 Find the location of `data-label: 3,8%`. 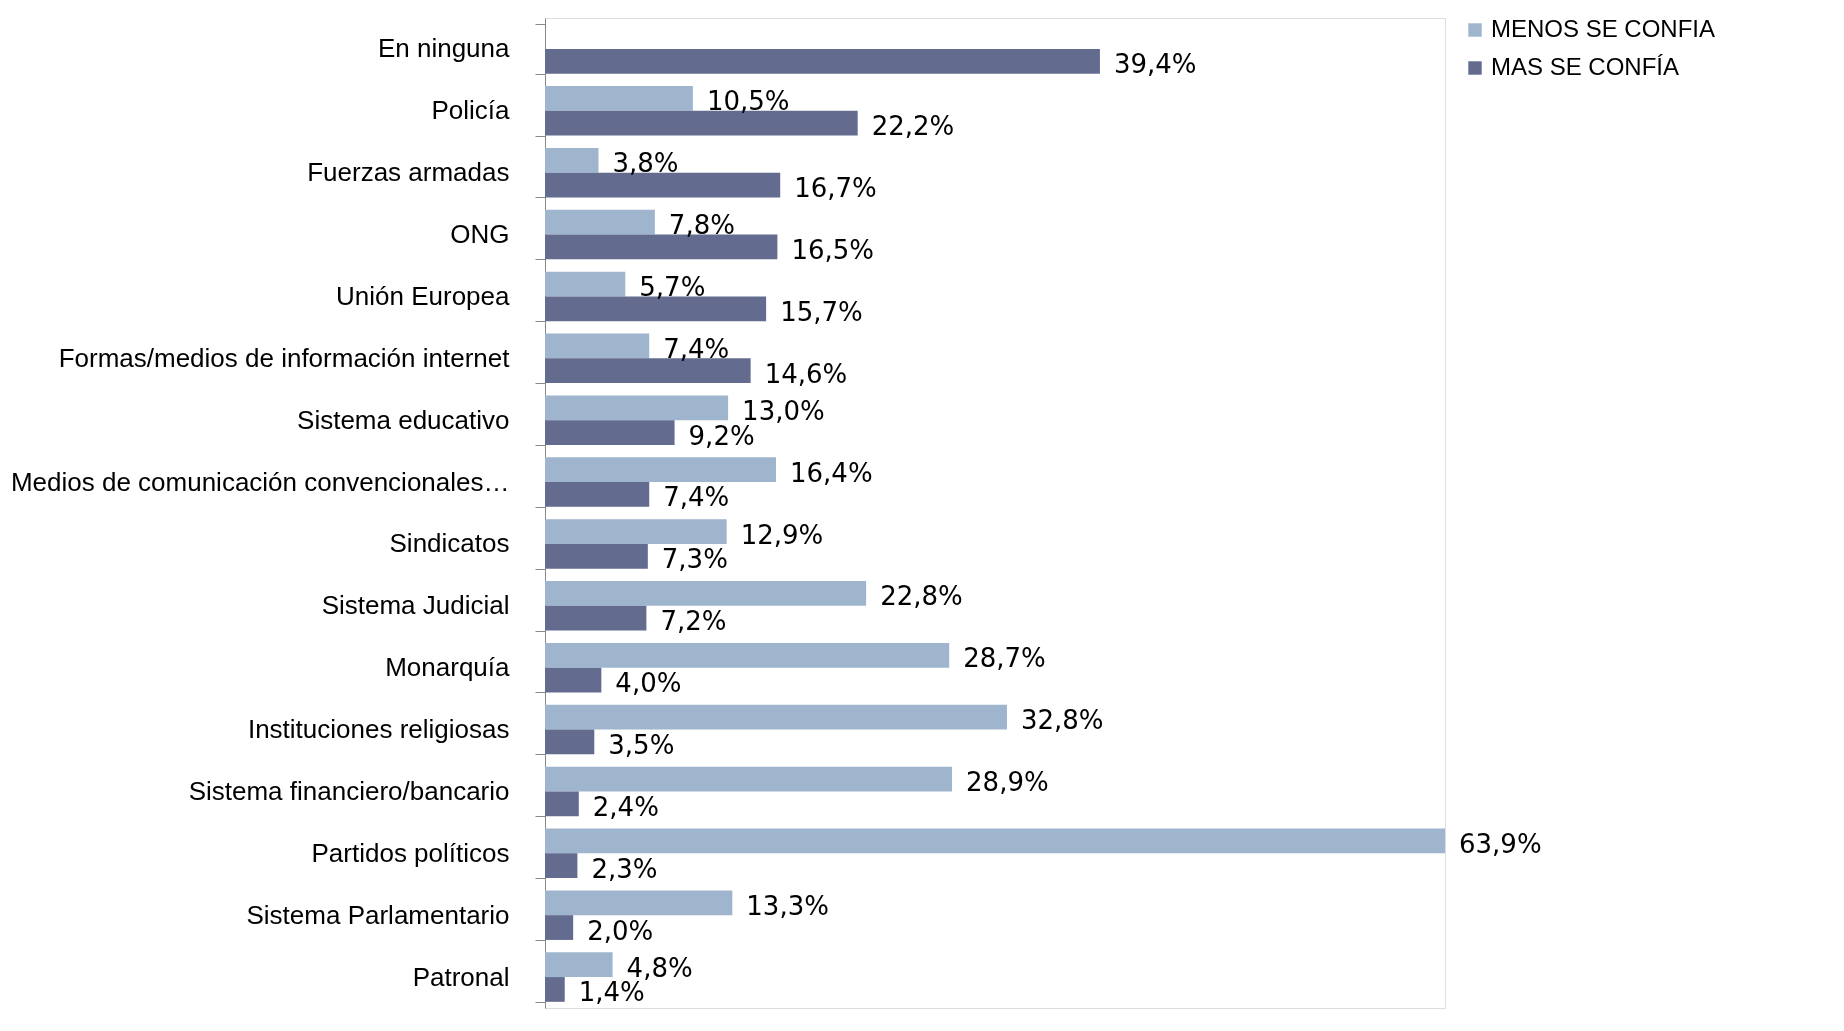

data-label: 3,8% is located at coordinates (645, 163).